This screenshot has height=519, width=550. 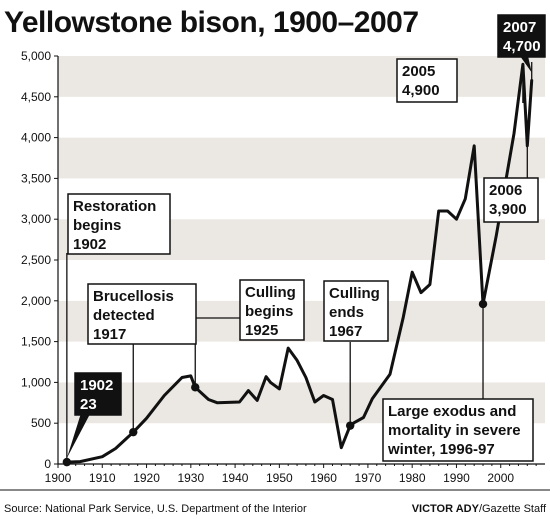 I want to click on y2007-pointer, so click(x=526, y=64).